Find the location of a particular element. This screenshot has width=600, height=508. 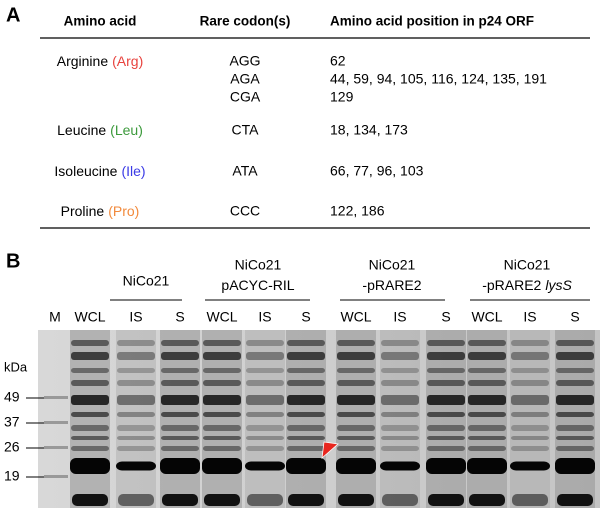

lane-label: M is located at coordinates (55, 317).